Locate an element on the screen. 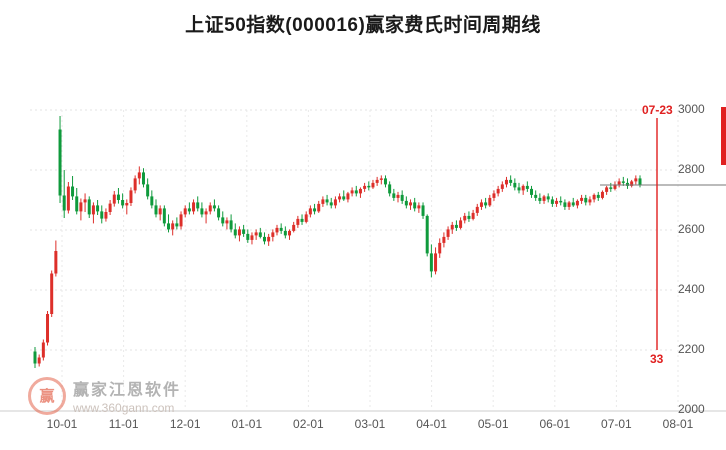 This screenshot has height=450, width=726. x-tick: 02-01 is located at coordinates (308, 424).